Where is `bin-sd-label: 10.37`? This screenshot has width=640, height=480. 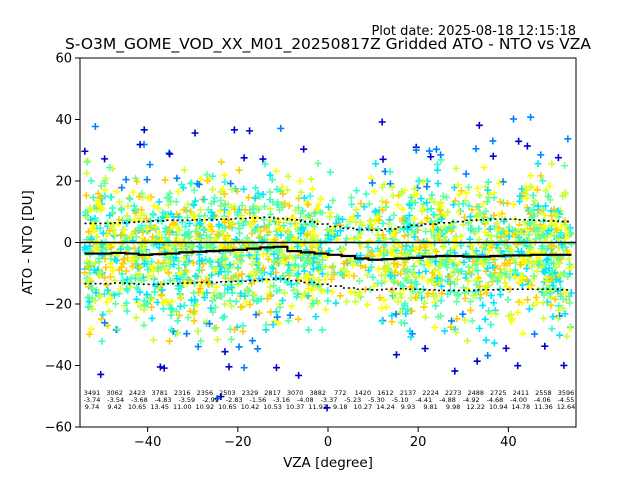
bin-sd-label: 10.37 is located at coordinates (295, 407).